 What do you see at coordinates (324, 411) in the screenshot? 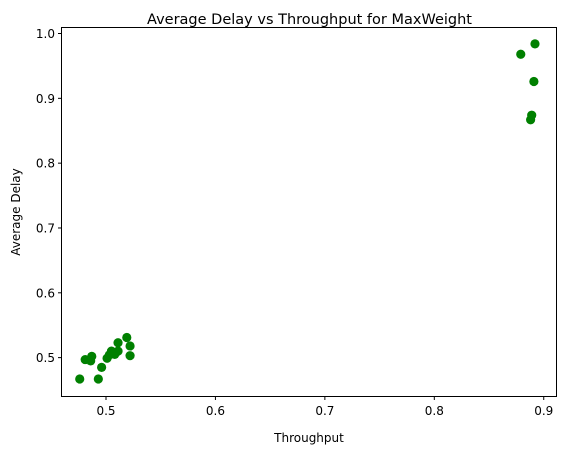
I see `x-tick-label: 0.7` at bounding box center [324, 411].